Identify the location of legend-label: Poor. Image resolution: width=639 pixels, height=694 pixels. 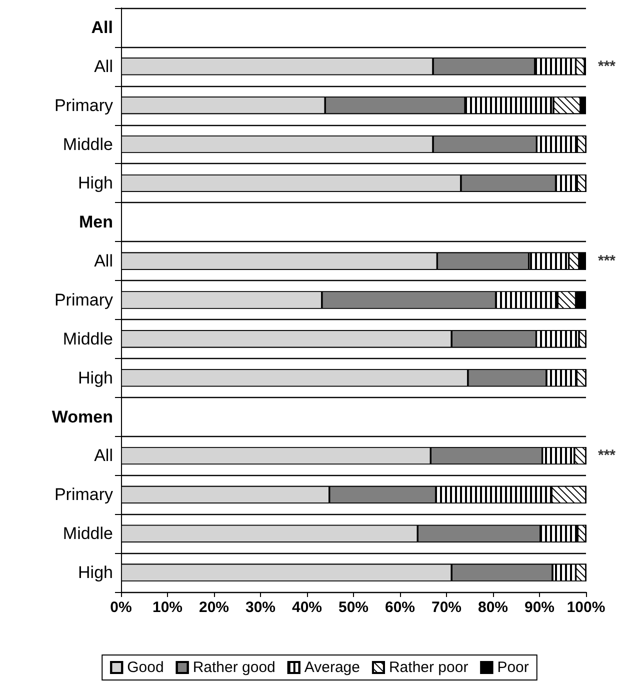
(513, 667).